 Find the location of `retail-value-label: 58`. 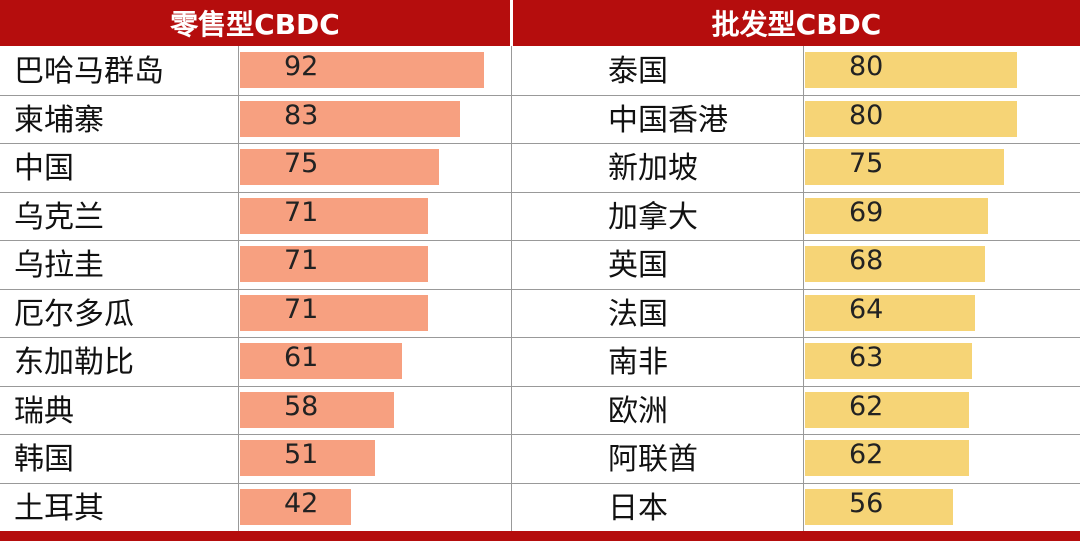

retail-value-label: 58 is located at coordinates (301, 406).